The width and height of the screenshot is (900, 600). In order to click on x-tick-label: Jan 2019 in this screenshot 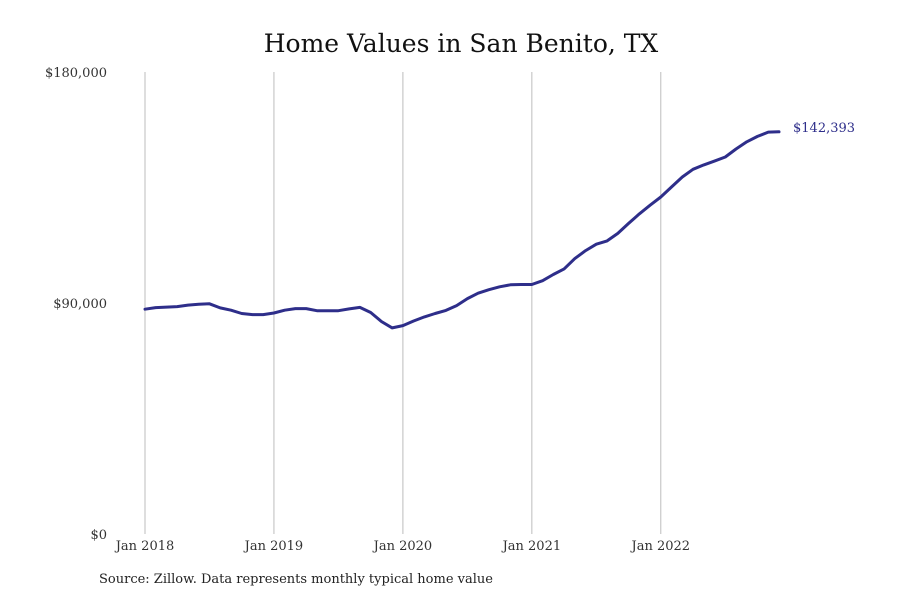, I will do `click(273, 546)`.